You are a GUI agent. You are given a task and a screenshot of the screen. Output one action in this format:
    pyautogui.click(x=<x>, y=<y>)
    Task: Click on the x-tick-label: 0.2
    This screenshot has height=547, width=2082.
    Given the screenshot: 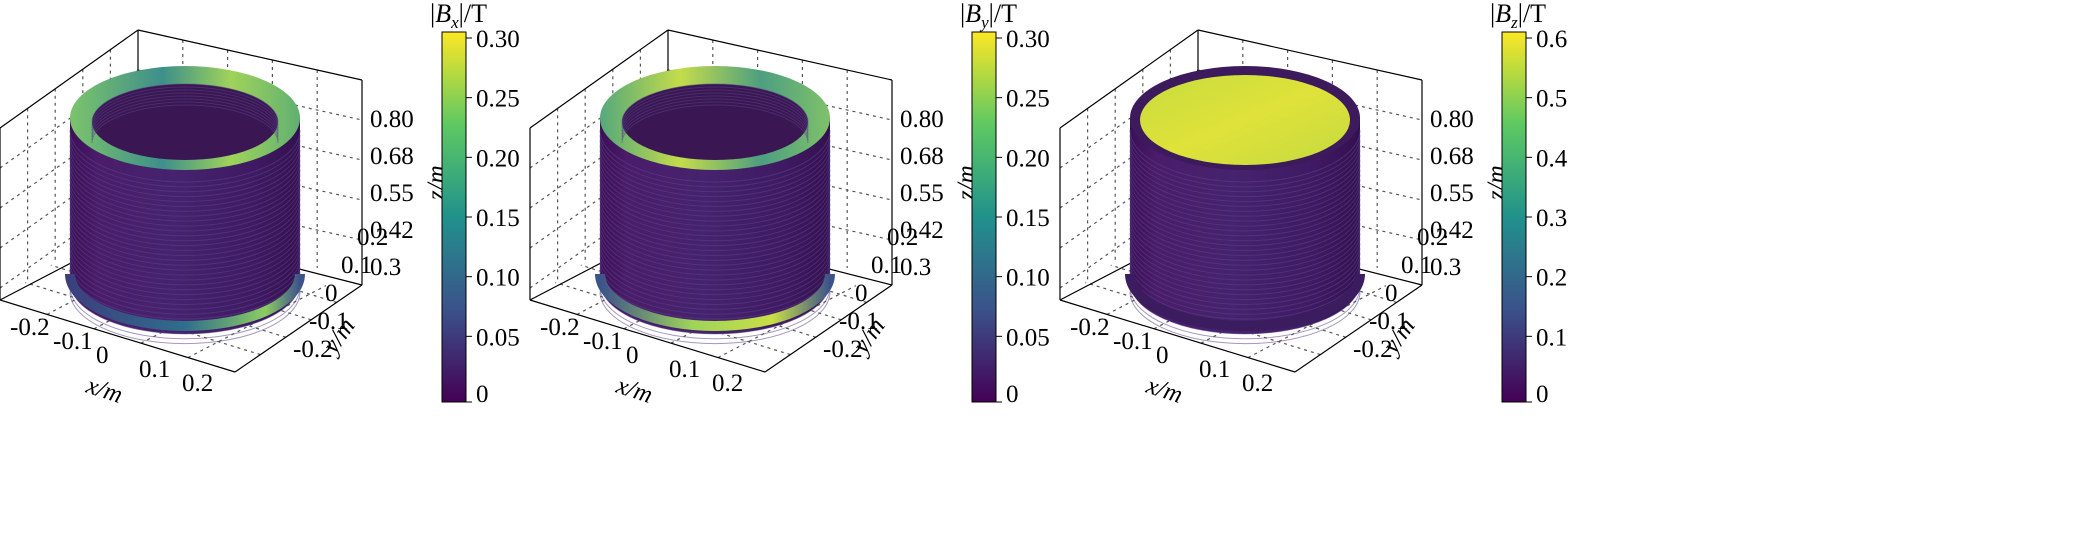 What is the action you would take?
    pyautogui.click(x=197, y=383)
    